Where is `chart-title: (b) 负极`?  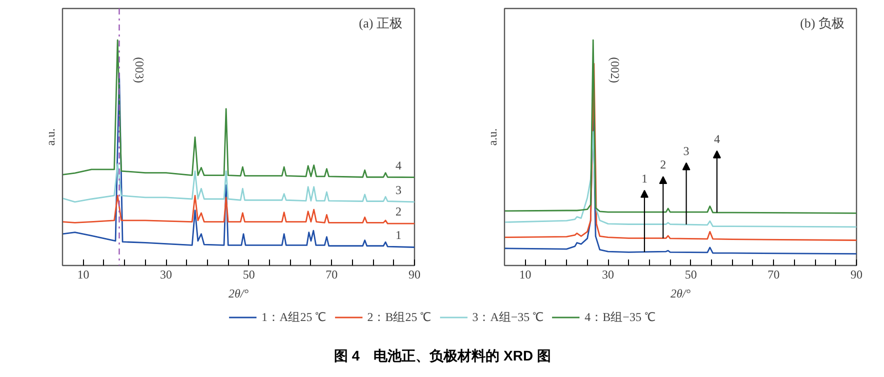 chart-title: (b) 负极 is located at coordinates (822, 23).